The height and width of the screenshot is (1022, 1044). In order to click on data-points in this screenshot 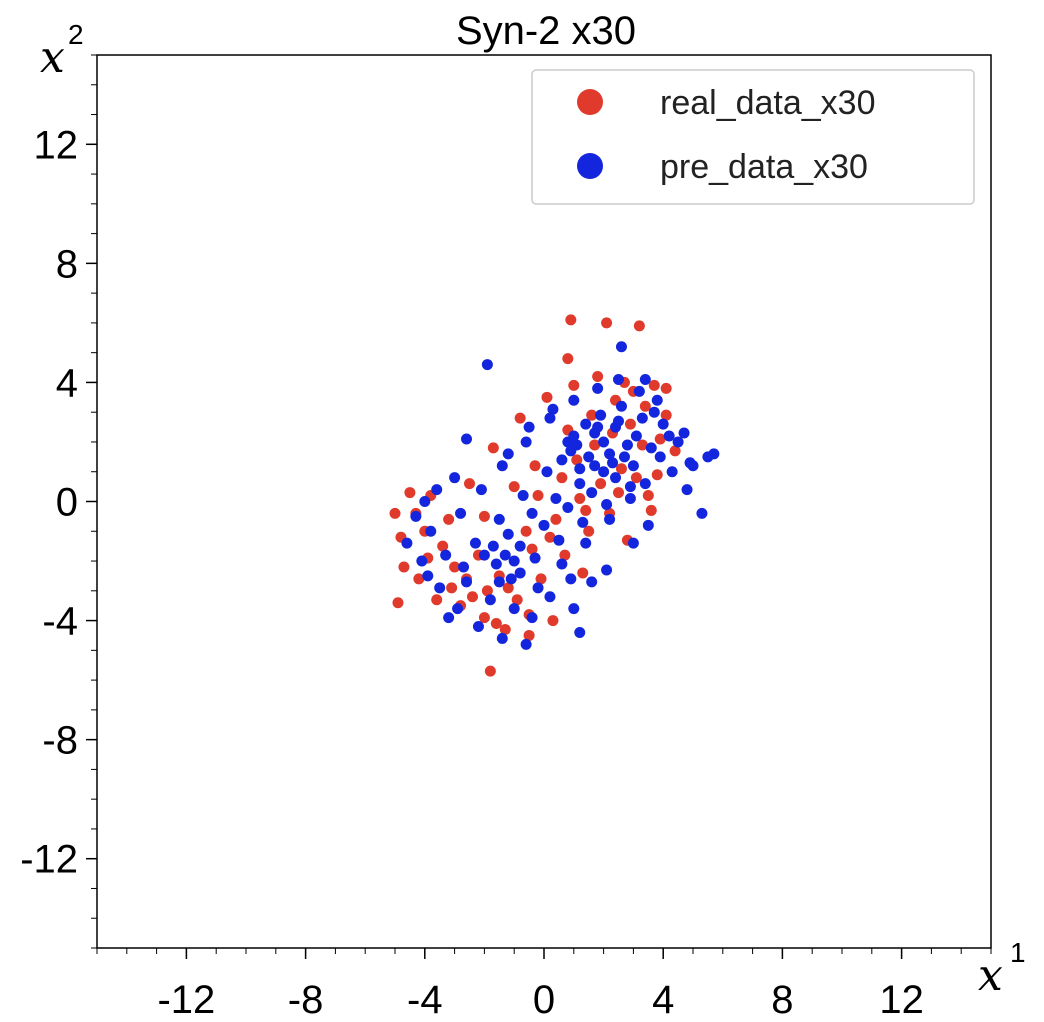, I will do `click(554, 495)`.